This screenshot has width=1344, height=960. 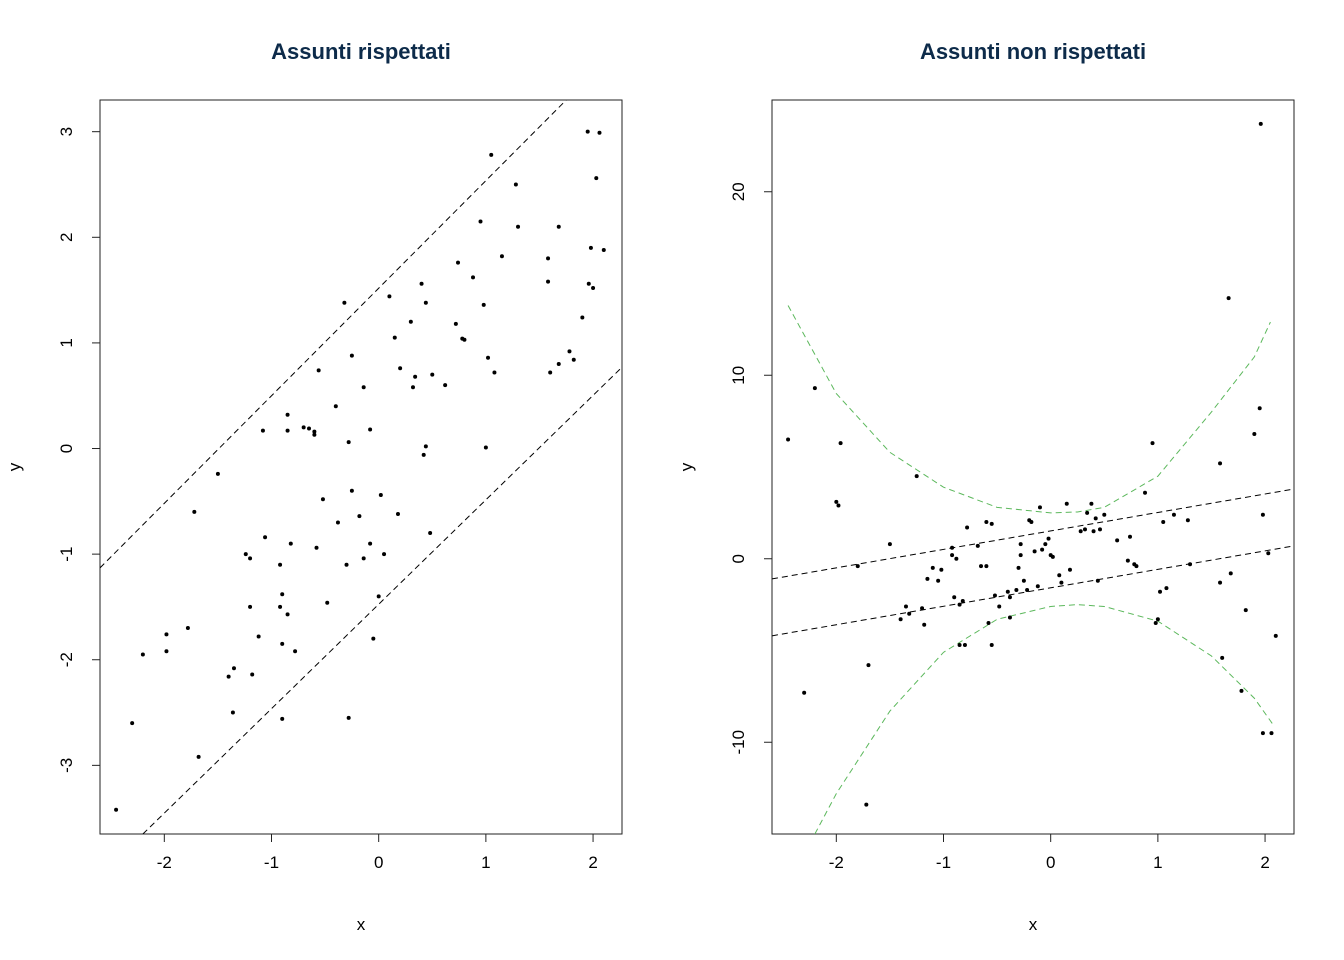 What do you see at coordinates (66, 131) in the screenshot?
I see `y-tick-label: 3` at bounding box center [66, 131].